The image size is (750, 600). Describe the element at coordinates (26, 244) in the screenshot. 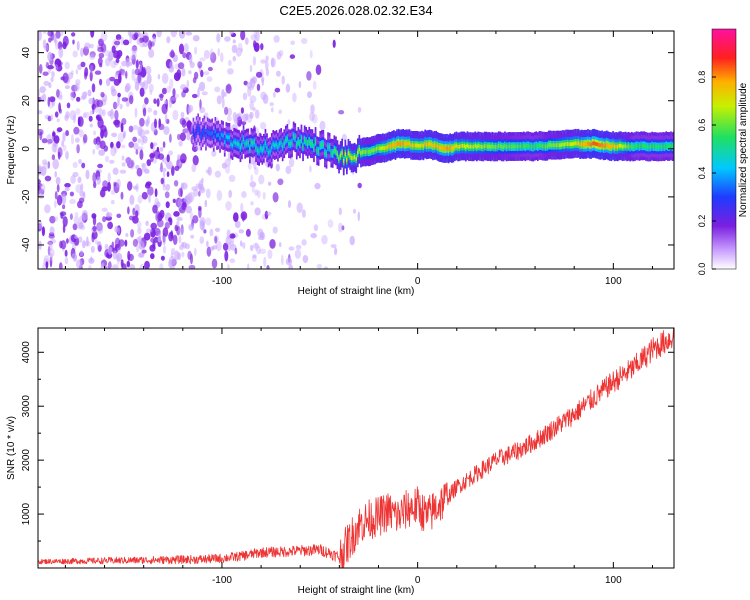

I see `y-tick-label: -40` at that location.